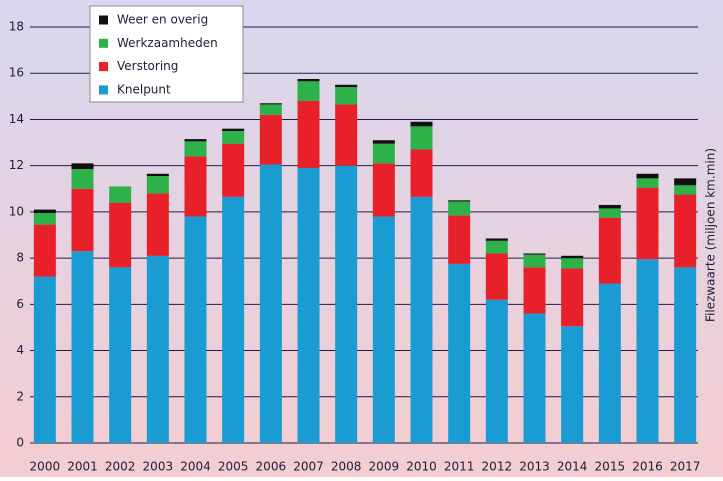 The image size is (723, 481). Describe the element at coordinates (147, 66) in the screenshot. I see `legend-label: Verstoring` at that location.